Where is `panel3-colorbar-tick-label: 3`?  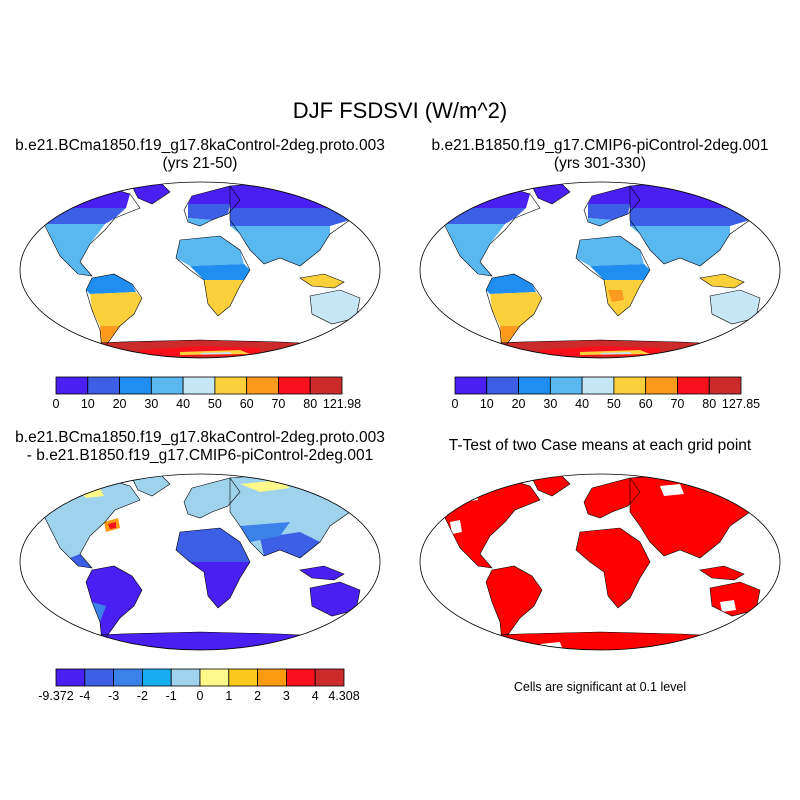
panel3-colorbar-tick-label: 3 is located at coordinates (286, 696).